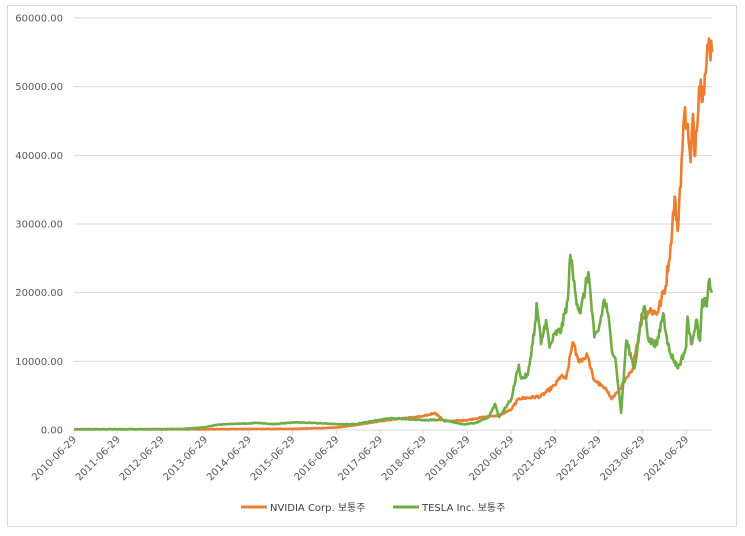 The width and height of the screenshot is (745, 536). I want to click on legend-label-tesla: TESLA Inc. 보통주, so click(463, 508).